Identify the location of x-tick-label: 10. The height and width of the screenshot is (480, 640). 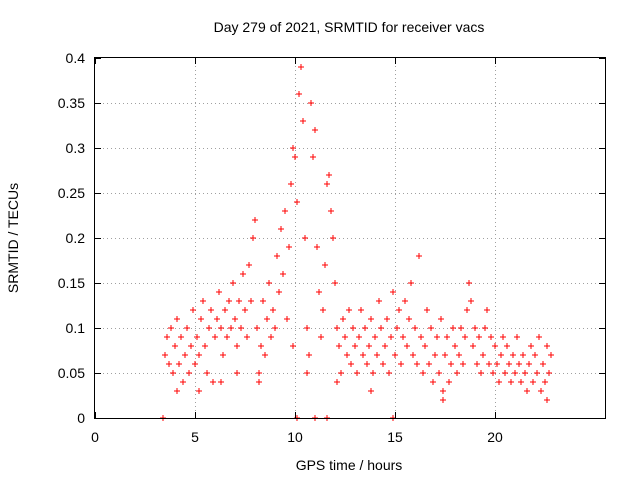
(295, 437).